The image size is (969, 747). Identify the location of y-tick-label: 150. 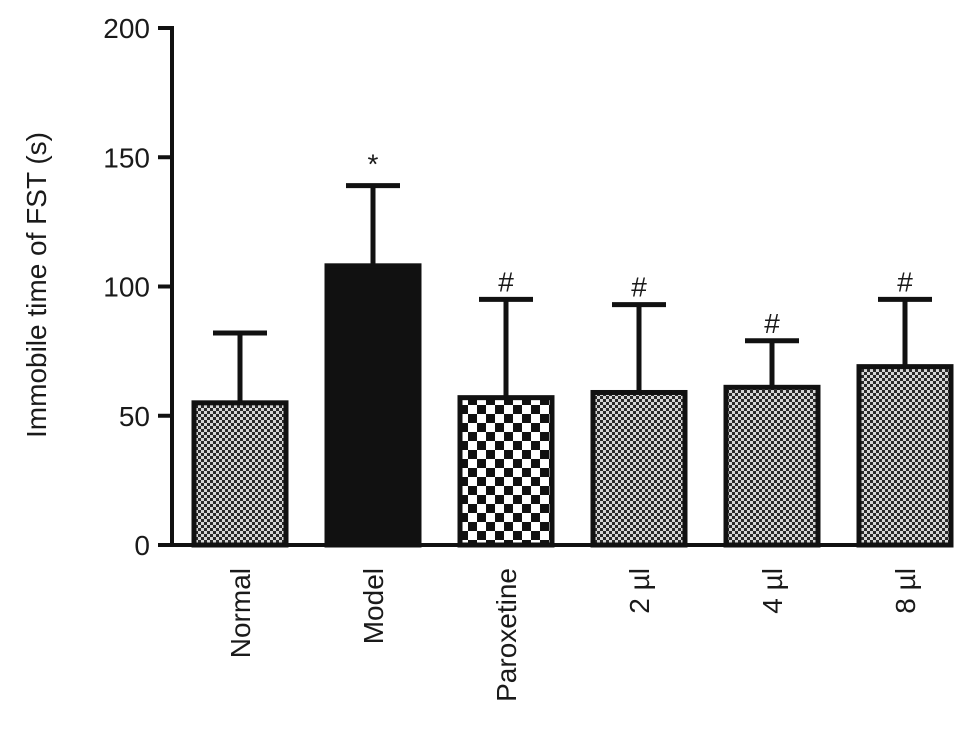
(126, 157).